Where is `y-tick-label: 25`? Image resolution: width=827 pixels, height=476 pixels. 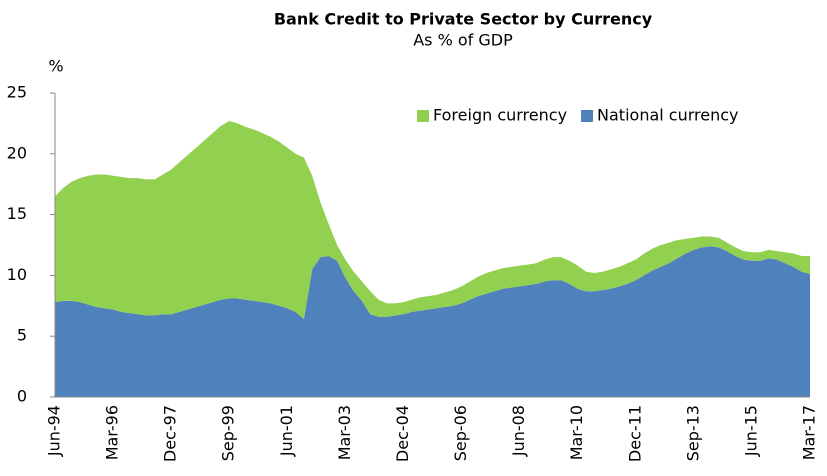
y-tick-label: 25 is located at coordinates (17, 92).